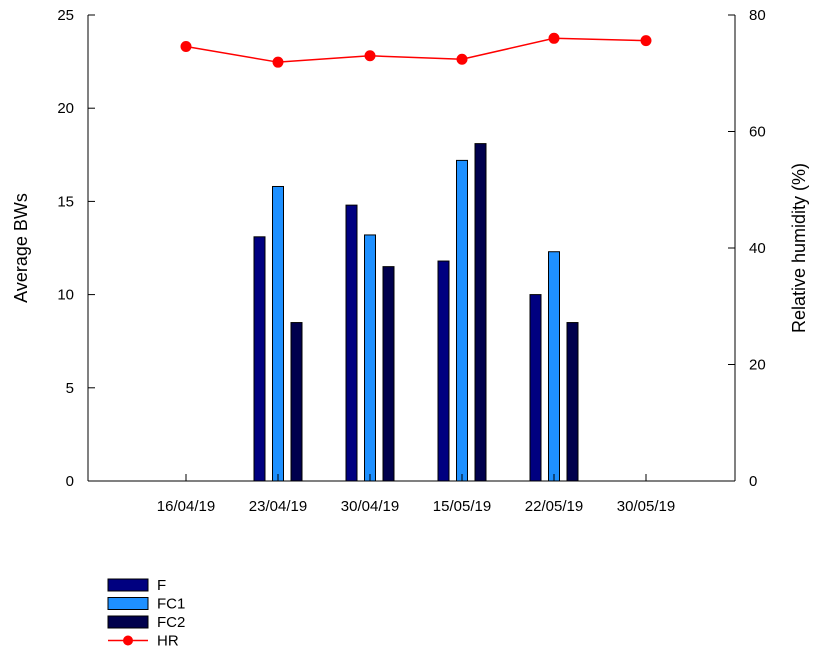 The width and height of the screenshot is (818, 670). What do you see at coordinates (65, 15) in the screenshot?
I see `y-tick-label: 25` at bounding box center [65, 15].